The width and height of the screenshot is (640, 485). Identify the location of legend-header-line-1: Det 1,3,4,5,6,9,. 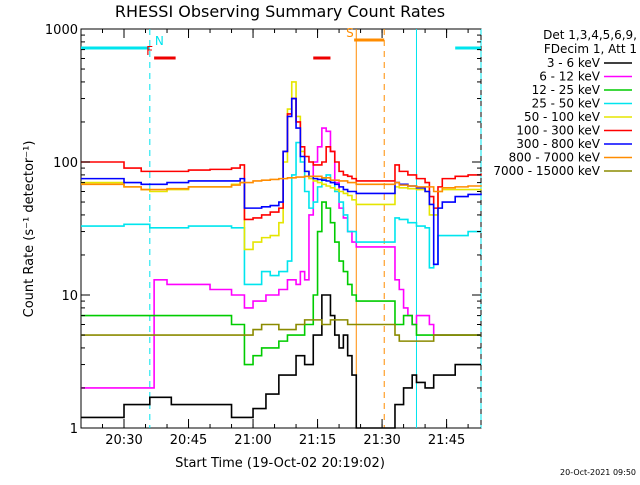
(590, 35).